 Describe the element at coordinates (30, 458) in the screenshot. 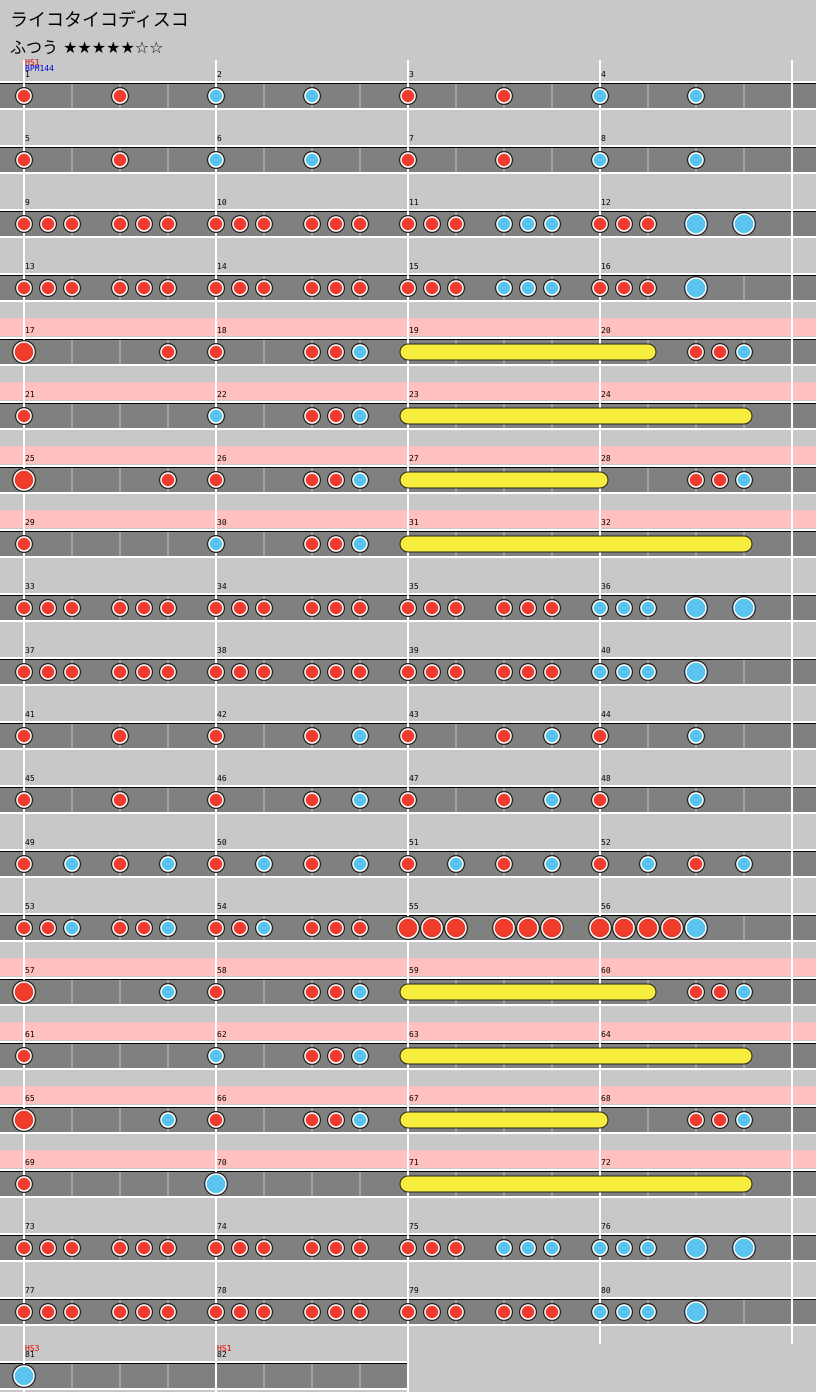

I see `measure-number: 25` at that location.